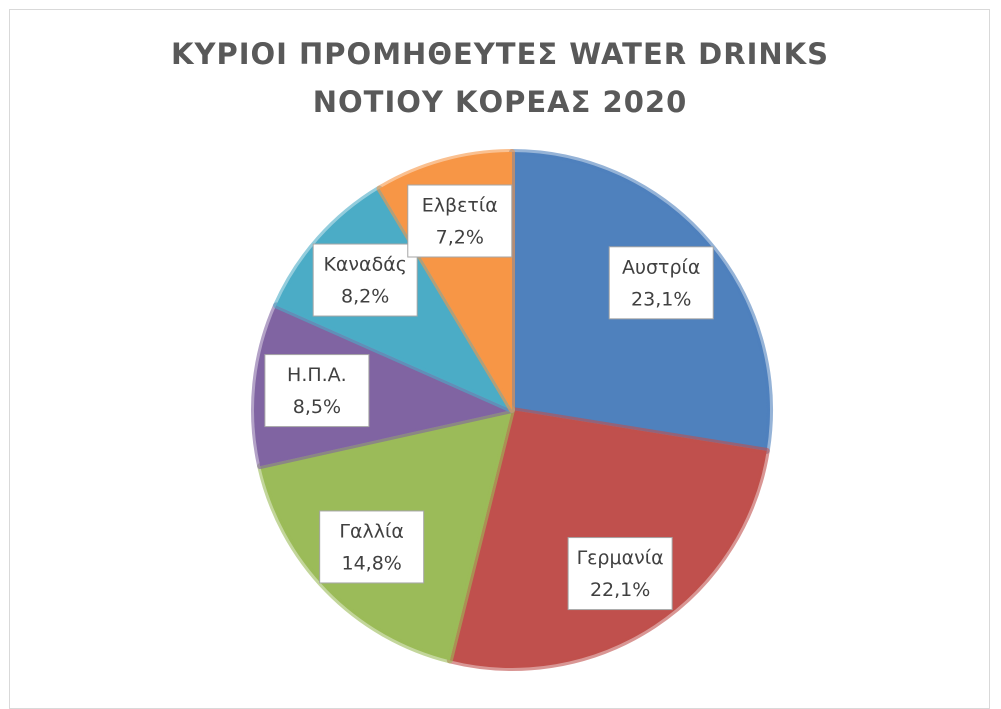  Describe the element at coordinates (371, 563) in the screenshot. I see `data-label-value: 14,8%` at that location.